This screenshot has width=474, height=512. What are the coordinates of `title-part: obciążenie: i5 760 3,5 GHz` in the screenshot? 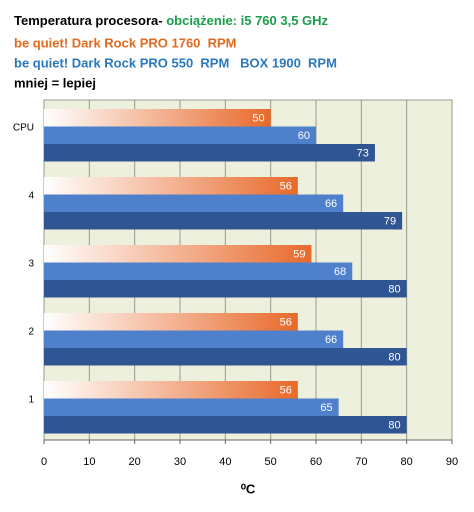 It's located at (247, 20).